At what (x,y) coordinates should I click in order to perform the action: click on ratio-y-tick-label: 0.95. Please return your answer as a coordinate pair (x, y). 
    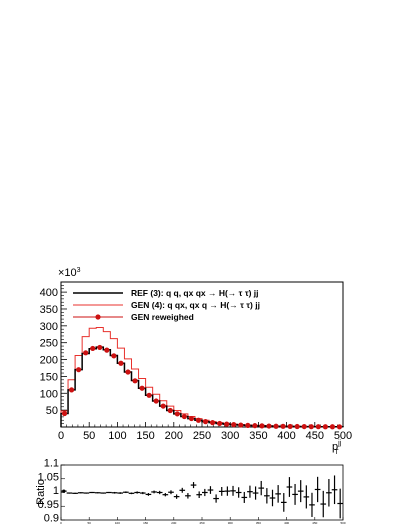
    Looking at the image, I should click on (48, 505).